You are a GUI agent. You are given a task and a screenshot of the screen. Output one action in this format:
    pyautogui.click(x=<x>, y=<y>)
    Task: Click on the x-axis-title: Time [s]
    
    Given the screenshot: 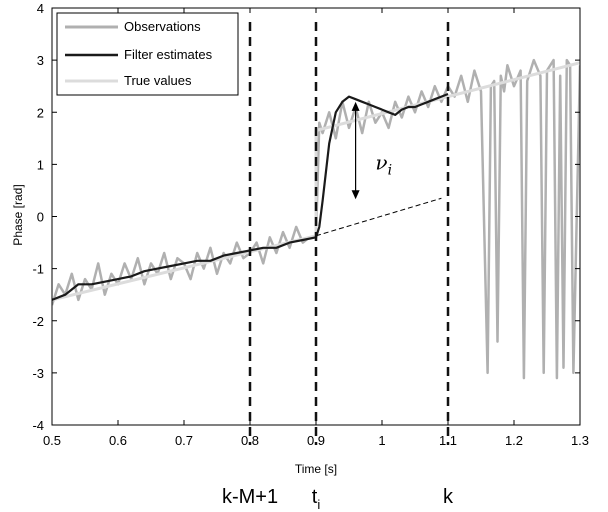 What is the action you would take?
    pyautogui.click(x=316, y=469)
    